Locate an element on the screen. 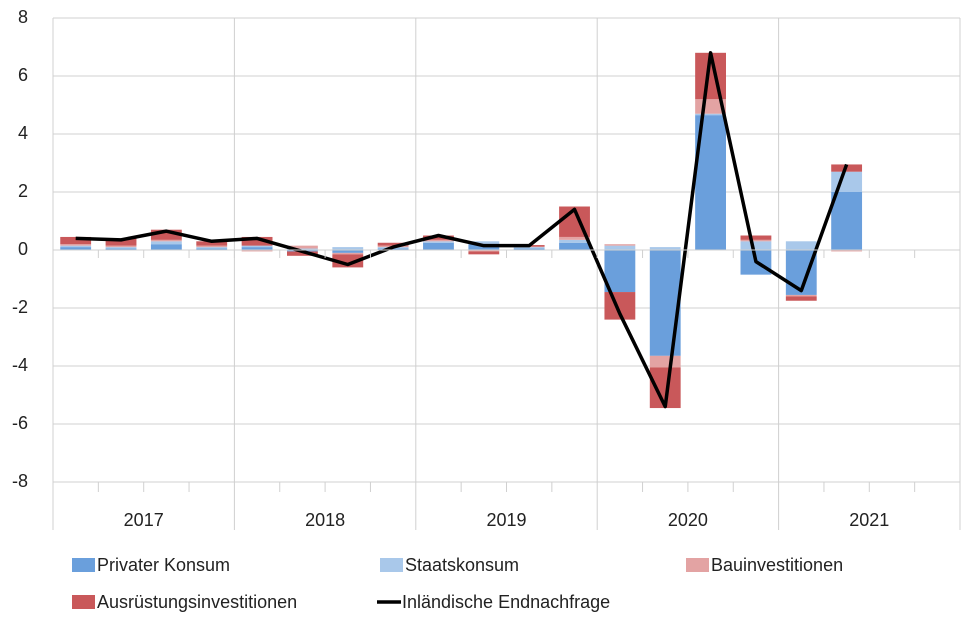 The width and height of the screenshot is (962, 617). legend-label: Privater Konsum is located at coordinates (163, 565).